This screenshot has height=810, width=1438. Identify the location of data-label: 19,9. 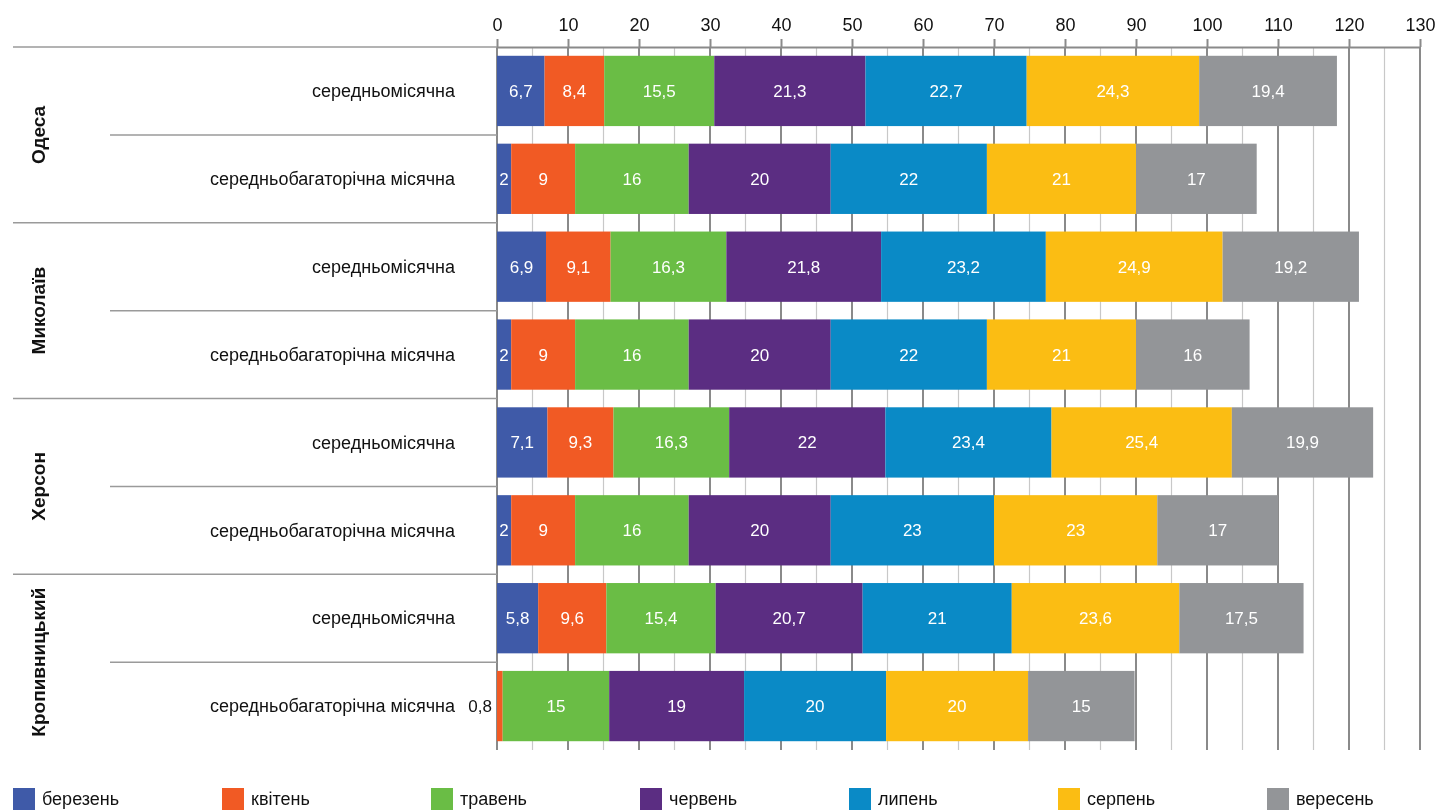
(1302, 443).